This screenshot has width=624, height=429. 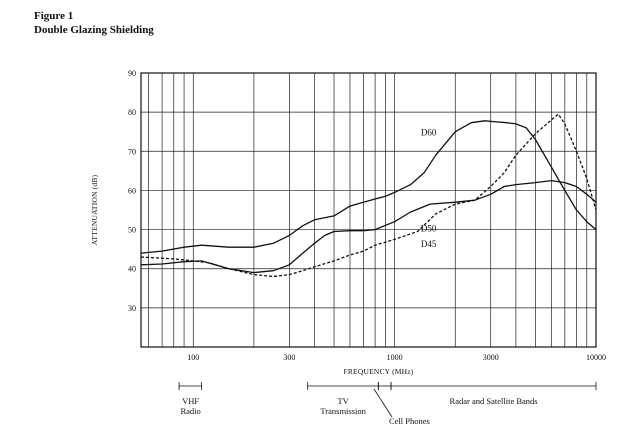 What do you see at coordinates (132, 73) in the screenshot?
I see `y-tick-label: 90` at bounding box center [132, 73].